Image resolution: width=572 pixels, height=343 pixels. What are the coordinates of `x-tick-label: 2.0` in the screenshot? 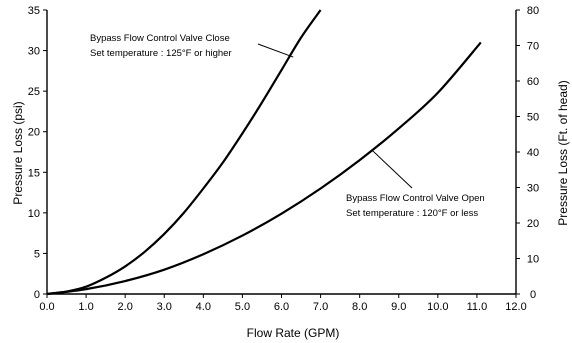 It's located at (125, 307).